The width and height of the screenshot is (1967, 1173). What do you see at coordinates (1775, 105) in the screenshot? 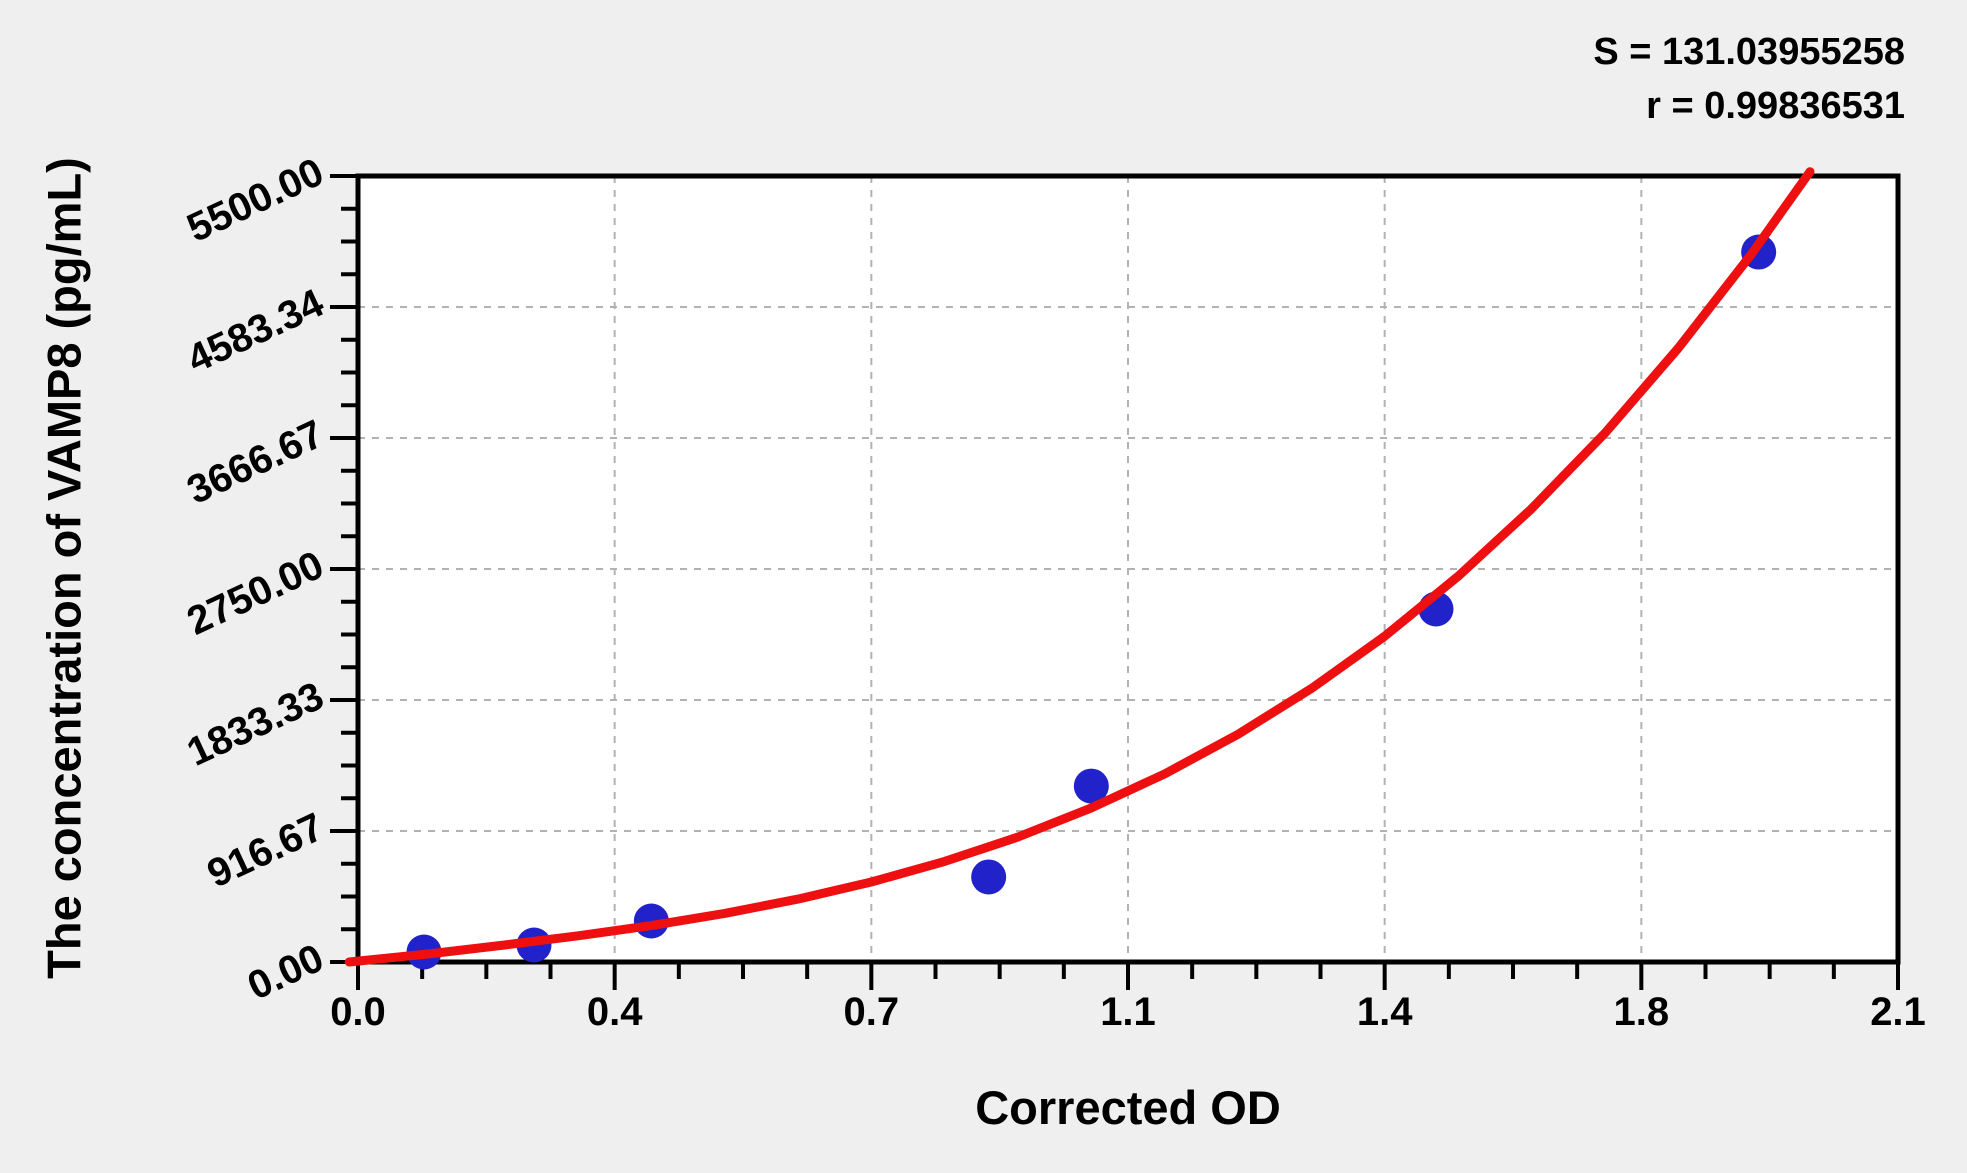
I see `r-value: r = 0.99836531` at bounding box center [1775, 105].